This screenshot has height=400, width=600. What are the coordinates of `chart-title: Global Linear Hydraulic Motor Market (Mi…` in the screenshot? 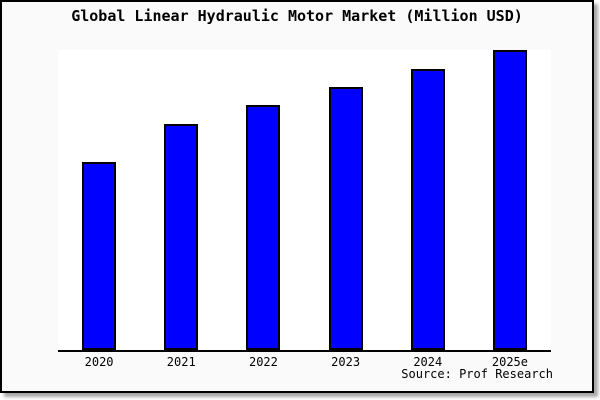 It's located at (297, 16).